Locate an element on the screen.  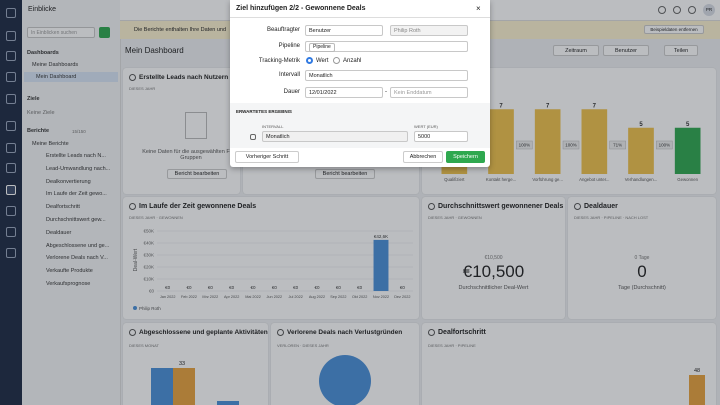
report-item: Dealdauer is located at coordinates (59, 232).